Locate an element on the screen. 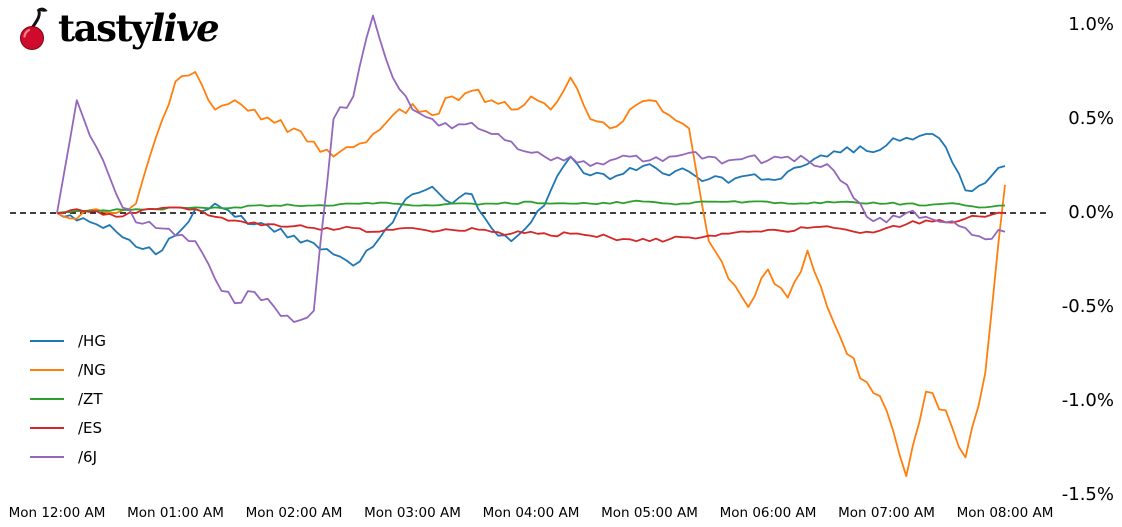  legend-entry-ng: /NG is located at coordinates (68, 369).